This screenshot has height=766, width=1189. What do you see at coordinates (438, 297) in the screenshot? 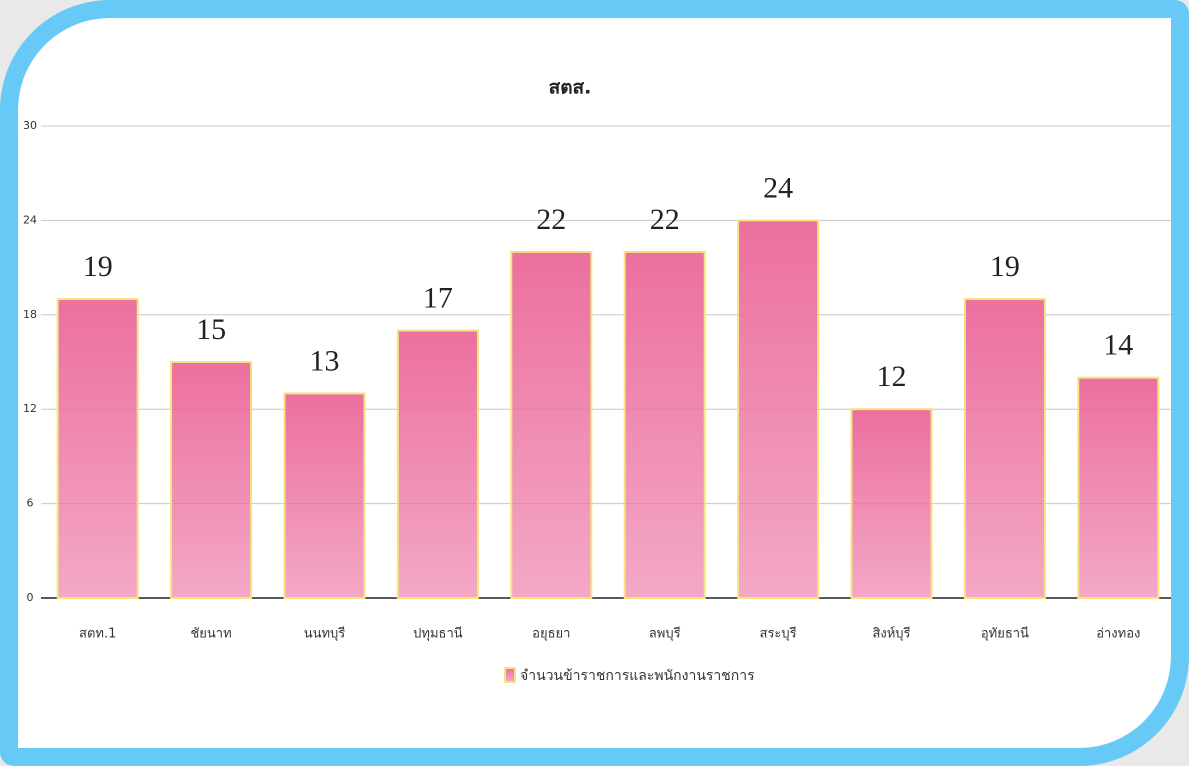
I see `data-label: 17` at bounding box center [438, 297].